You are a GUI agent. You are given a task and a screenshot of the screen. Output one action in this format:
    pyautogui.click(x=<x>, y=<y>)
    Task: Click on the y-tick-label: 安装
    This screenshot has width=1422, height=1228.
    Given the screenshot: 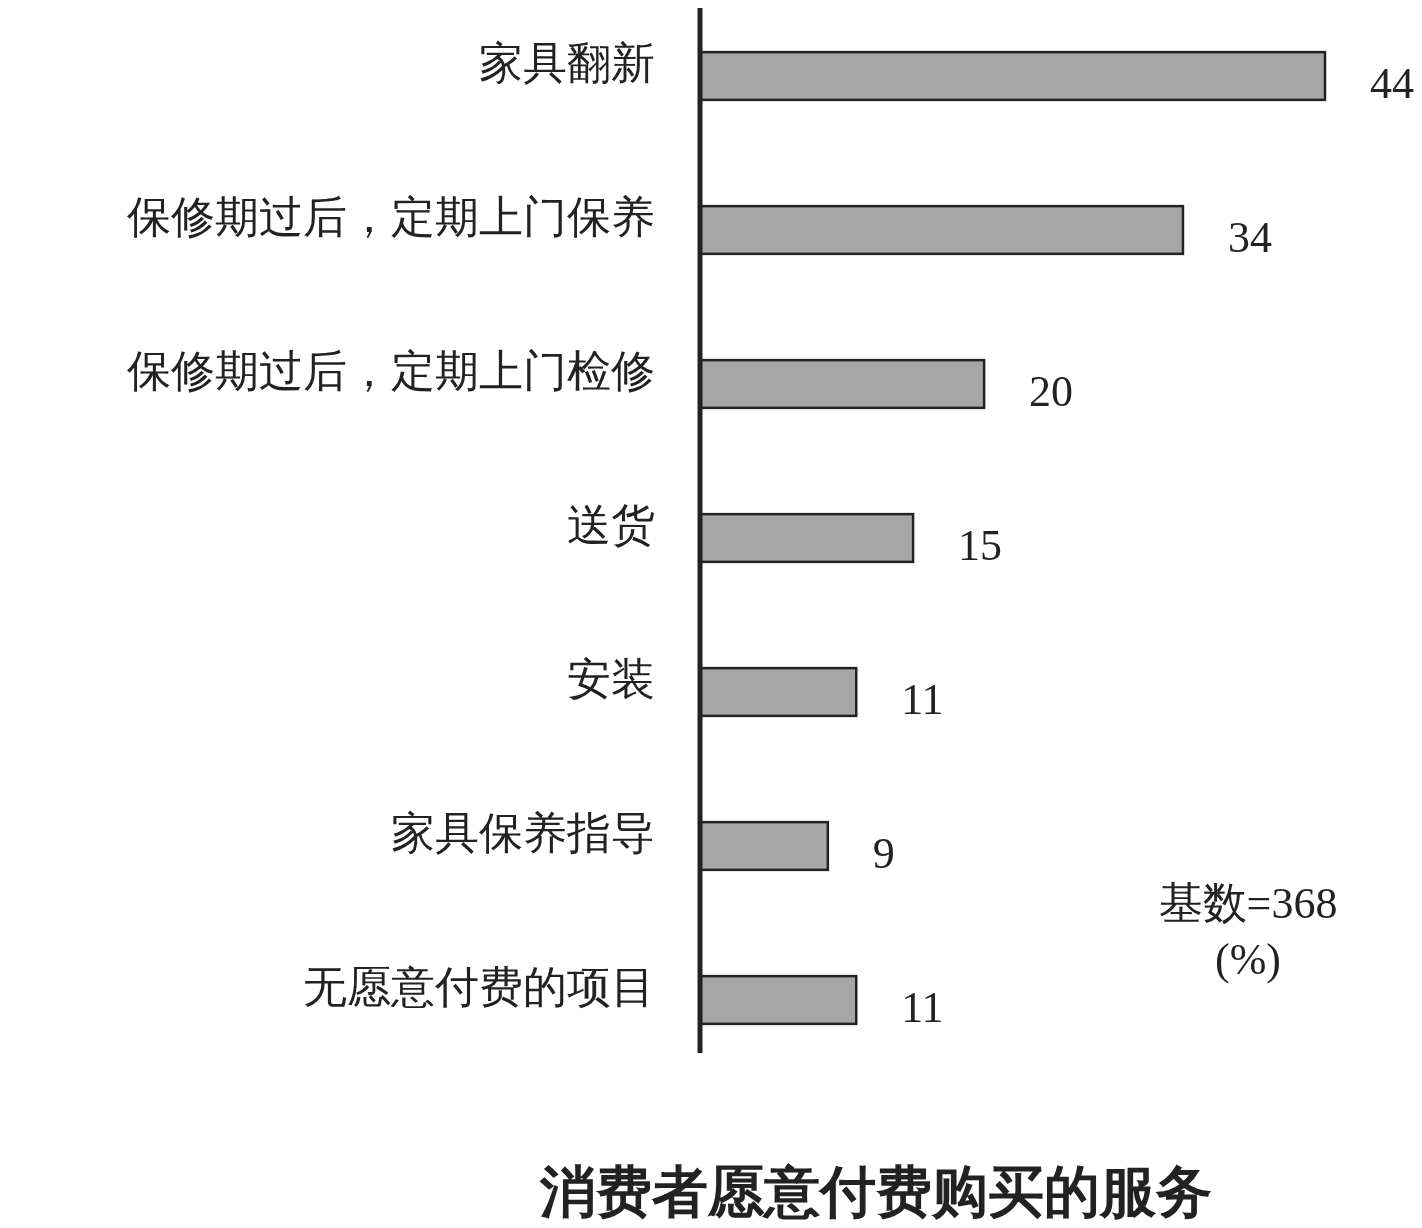 What is the action you would take?
    pyautogui.click(x=611, y=680)
    